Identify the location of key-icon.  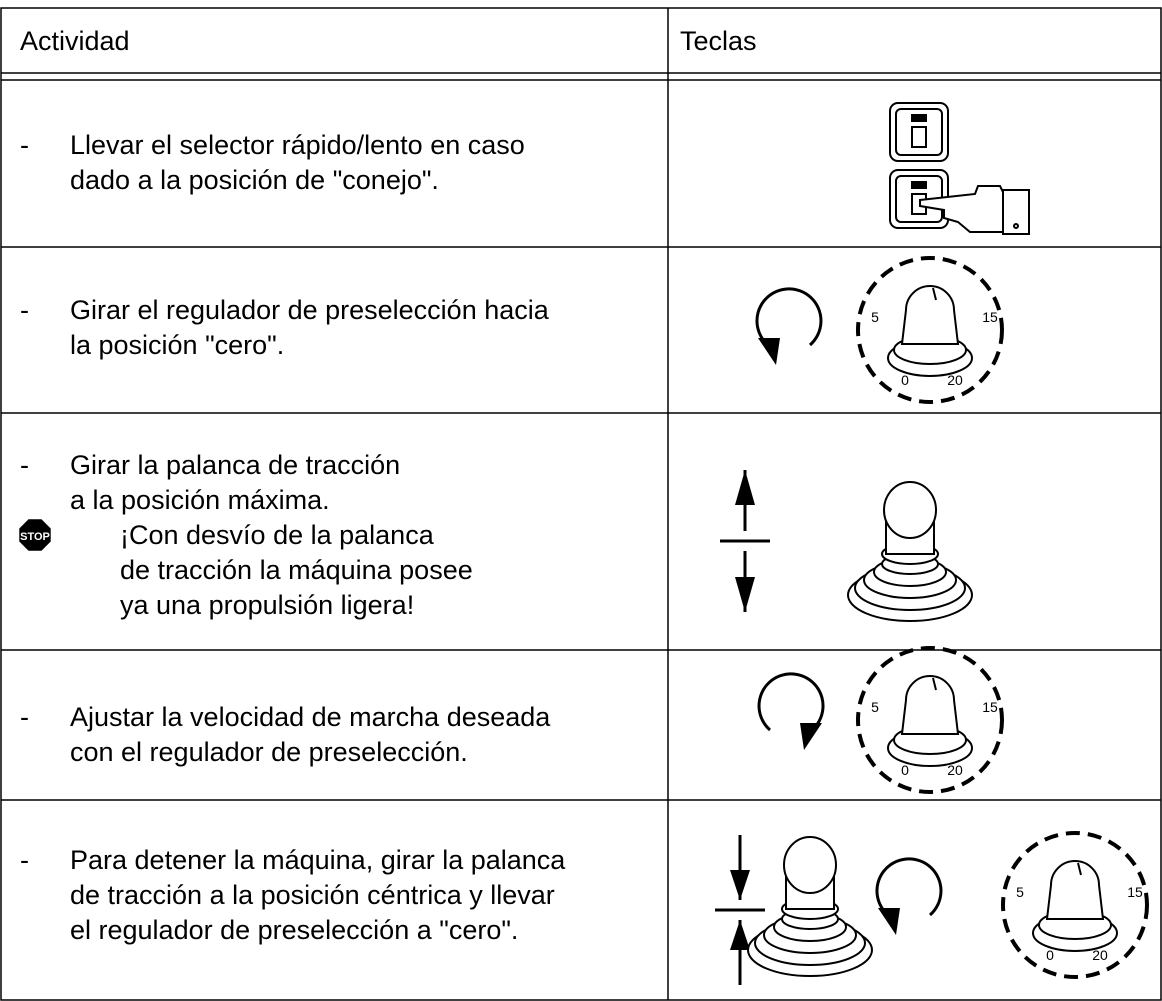
(919, 132).